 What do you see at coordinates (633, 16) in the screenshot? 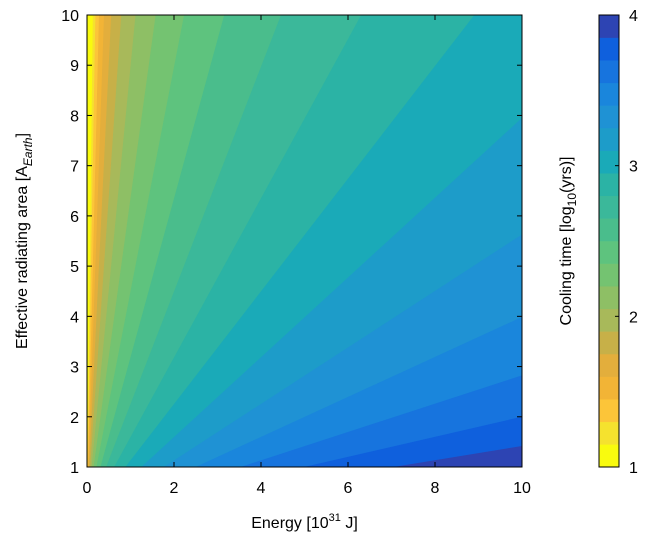
I see `colorbar-tick-label: 4` at bounding box center [633, 16].